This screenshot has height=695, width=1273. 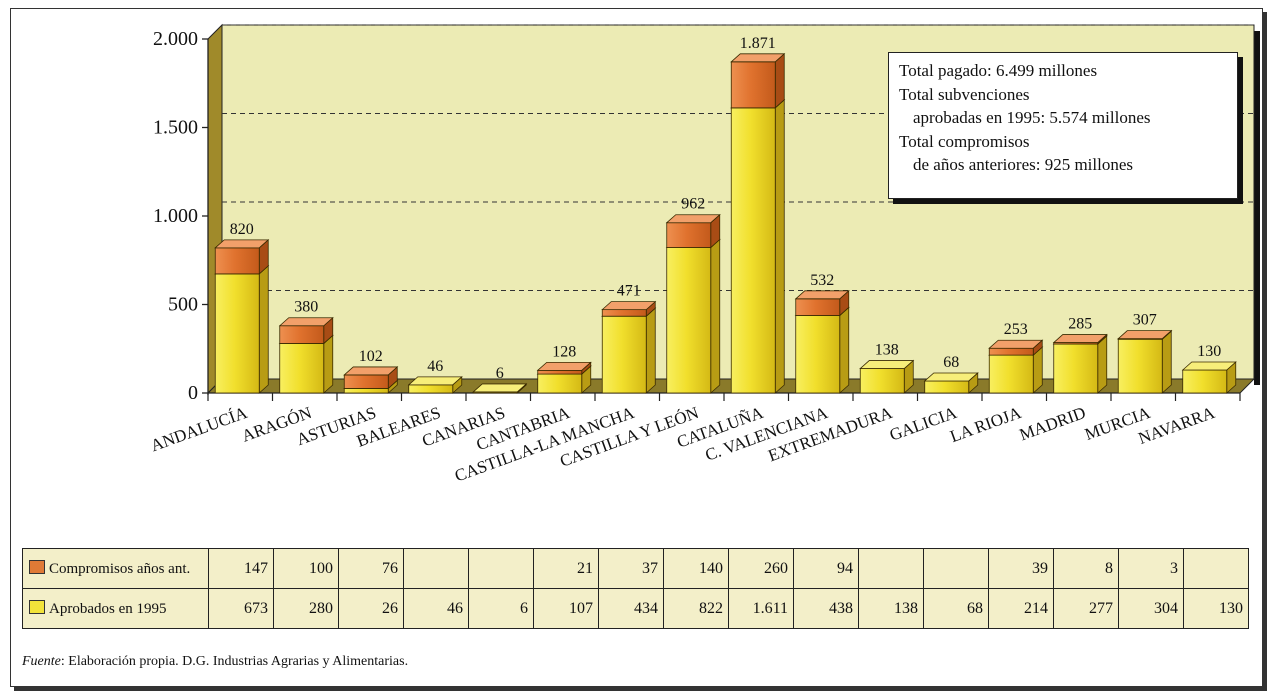 I want to click on bar-compromisos-front, so click(x=366, y=381).